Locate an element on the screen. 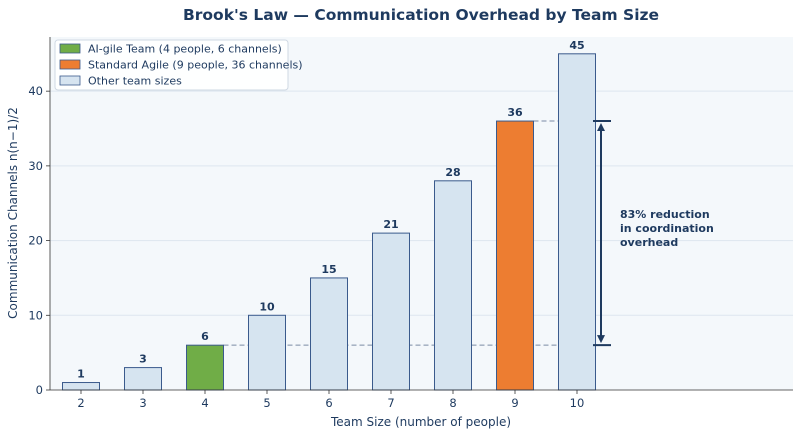 The image size is (800, 436). bar-value-label: 21 is located at coordinates (390, 224).